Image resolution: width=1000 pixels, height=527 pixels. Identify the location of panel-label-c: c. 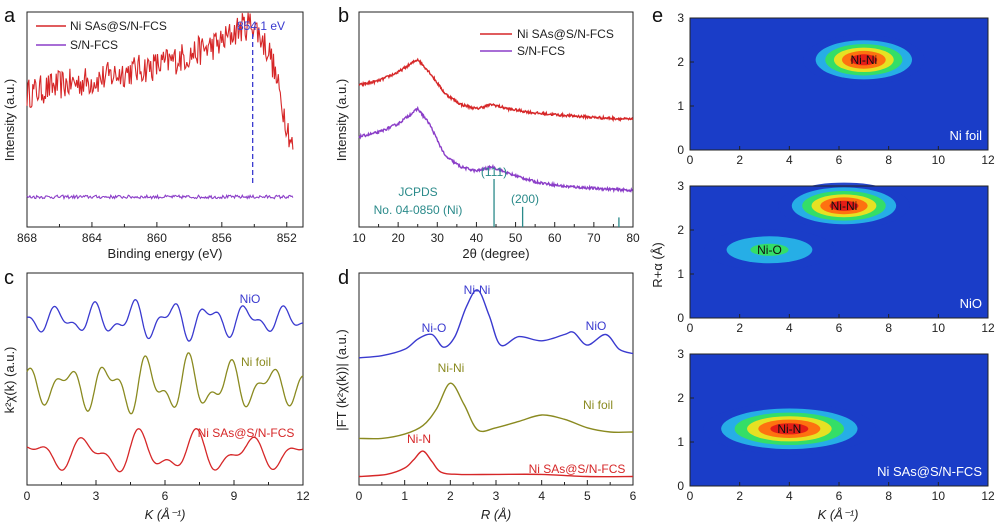
(9, 278).